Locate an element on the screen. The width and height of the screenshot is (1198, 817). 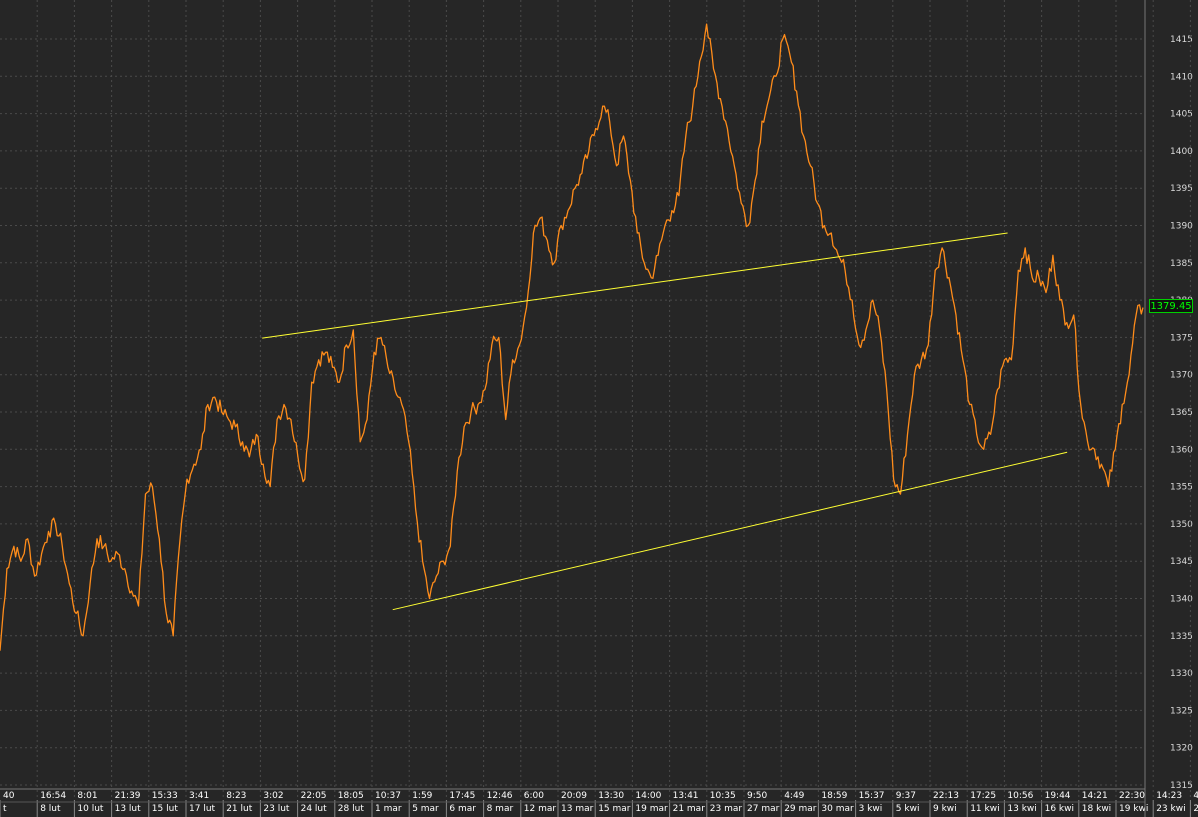
y-tick-label: 1350 is located at coordinates (1181, 525).